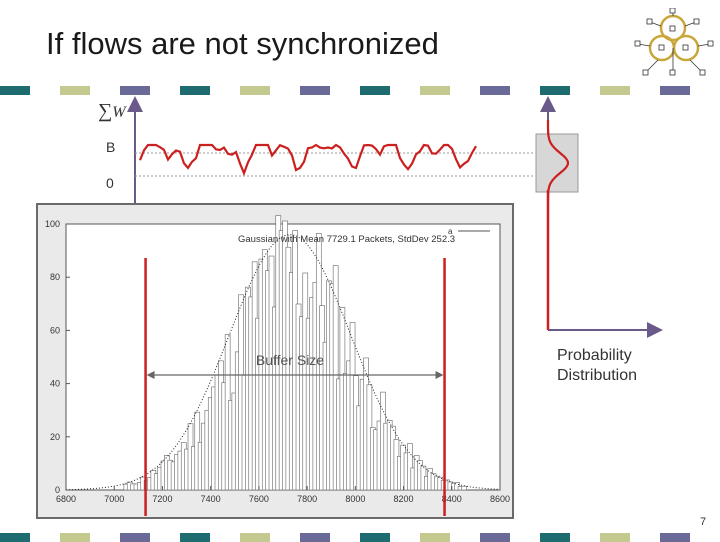 This screenshot has height=542, width=720. Describe the element at coordinates (597, 375) in the screenshot. I see `prob-label-line2: Distribution` at that location.